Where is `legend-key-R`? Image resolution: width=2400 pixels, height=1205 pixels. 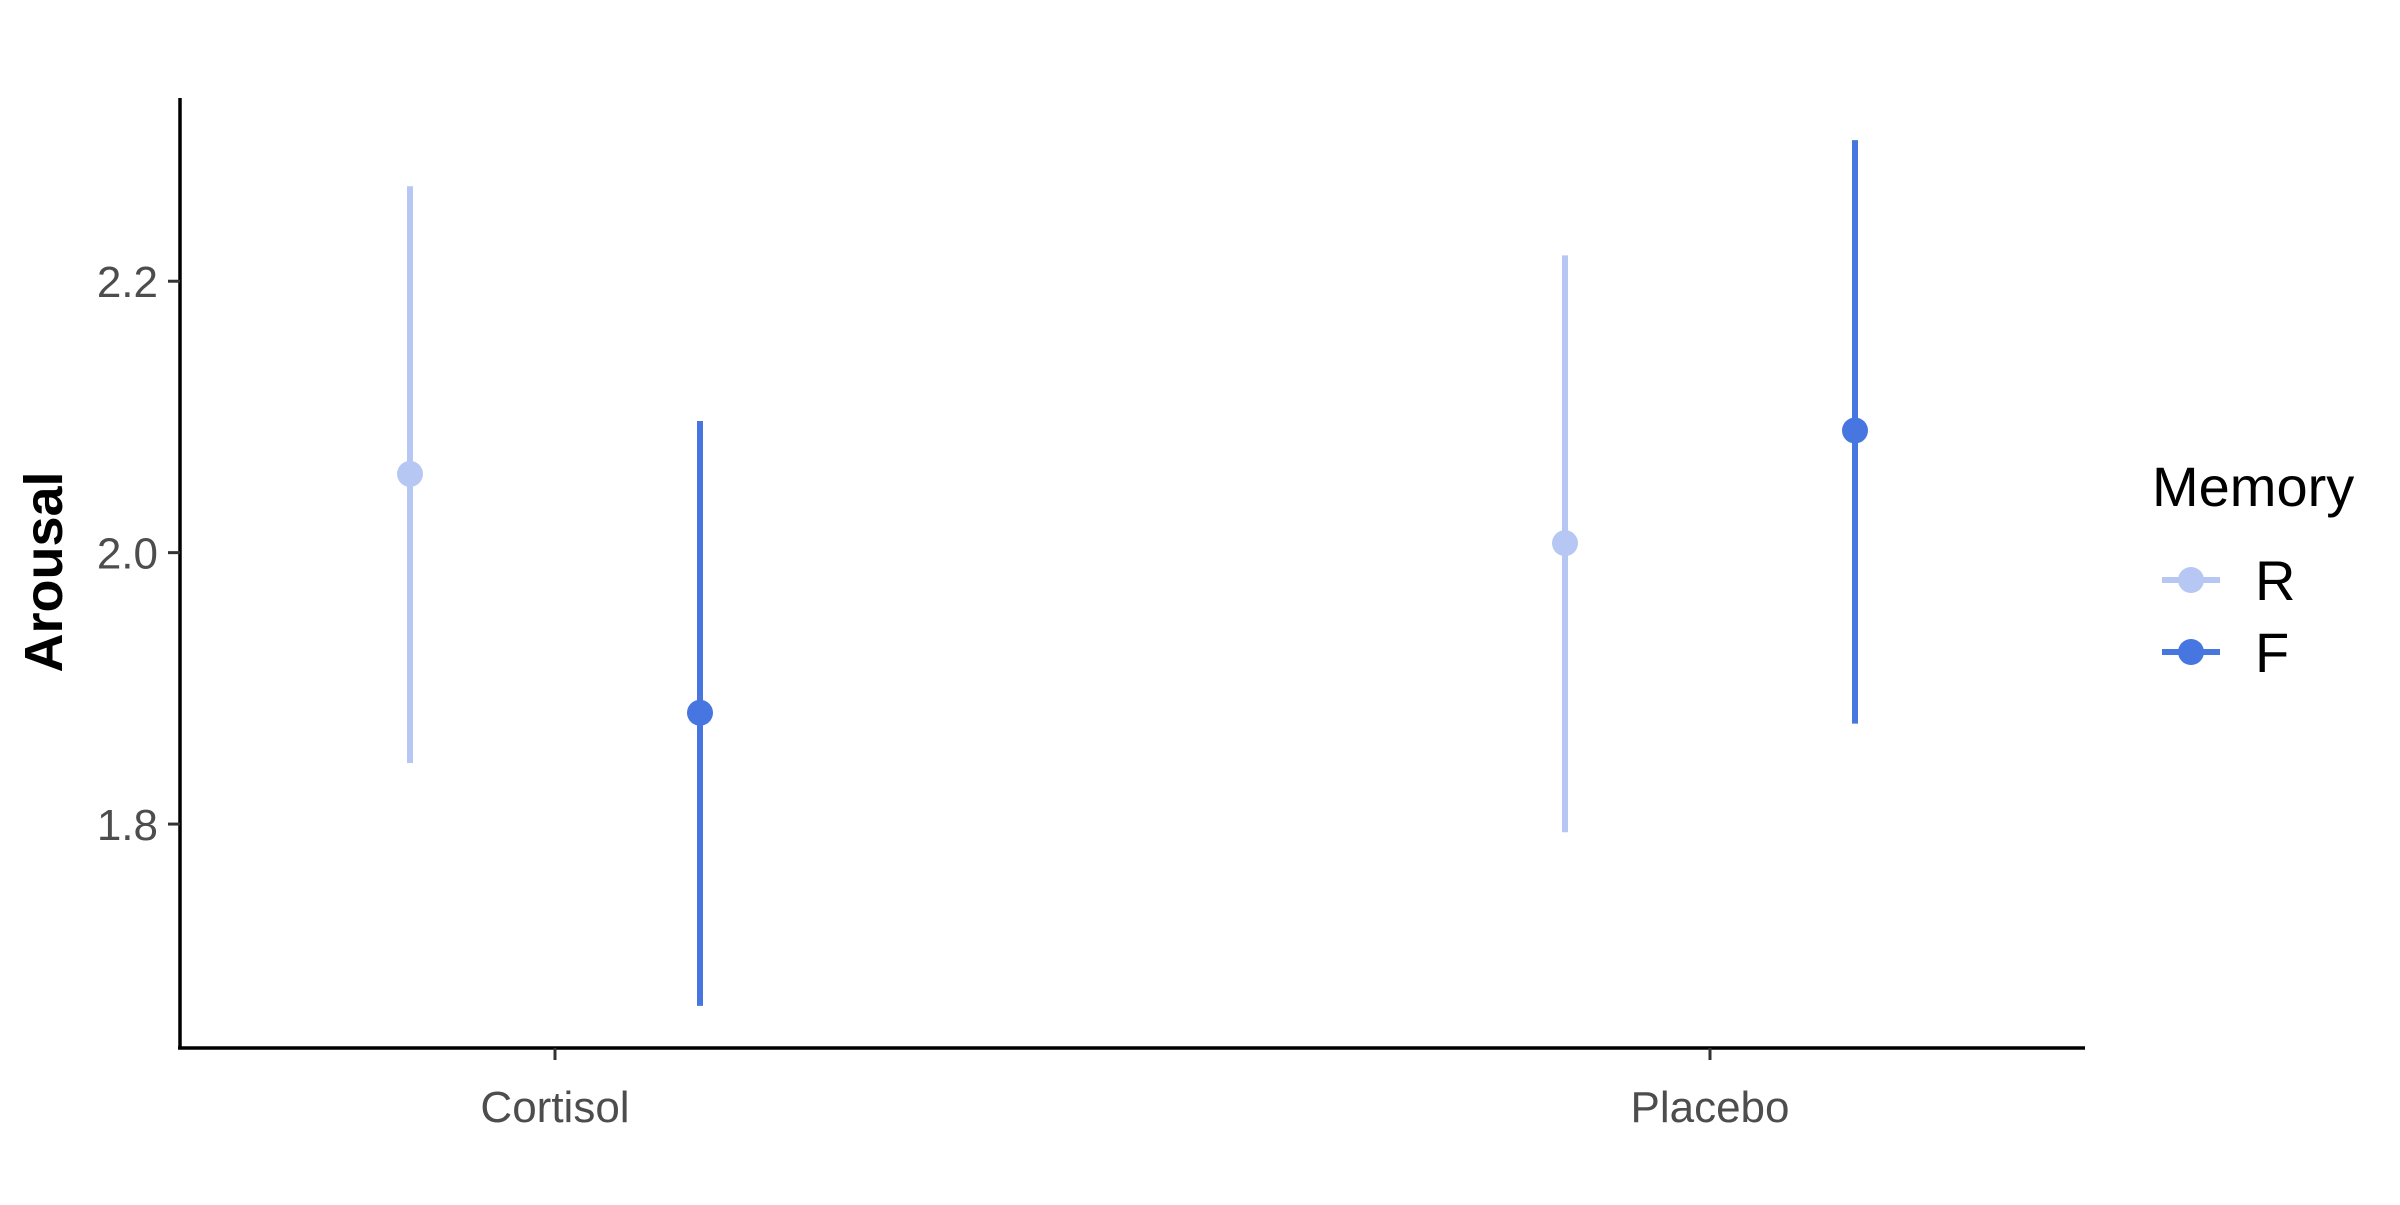
legend-key-R is located at coordinates (2191, 580).